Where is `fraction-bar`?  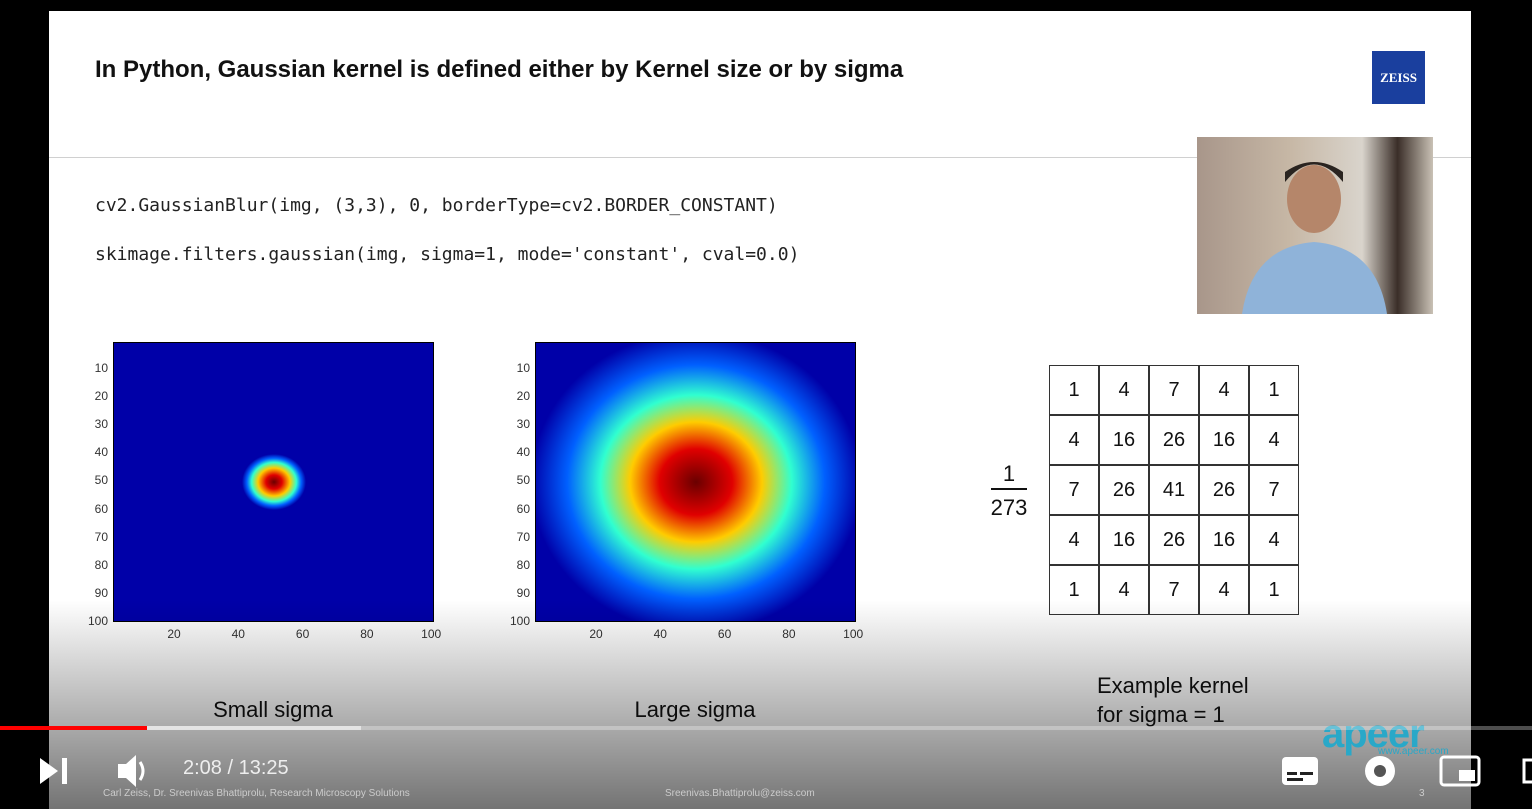 fraction-bar is located at coordinates (1009, 489).